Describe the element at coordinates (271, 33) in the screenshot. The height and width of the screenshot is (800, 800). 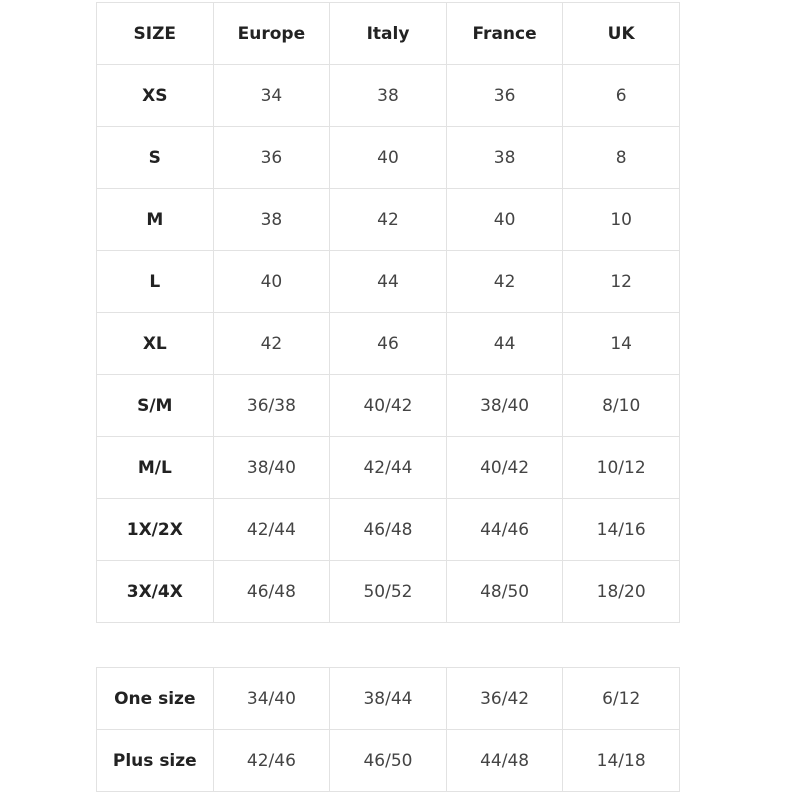
I see `column-header: Europe` at that location.